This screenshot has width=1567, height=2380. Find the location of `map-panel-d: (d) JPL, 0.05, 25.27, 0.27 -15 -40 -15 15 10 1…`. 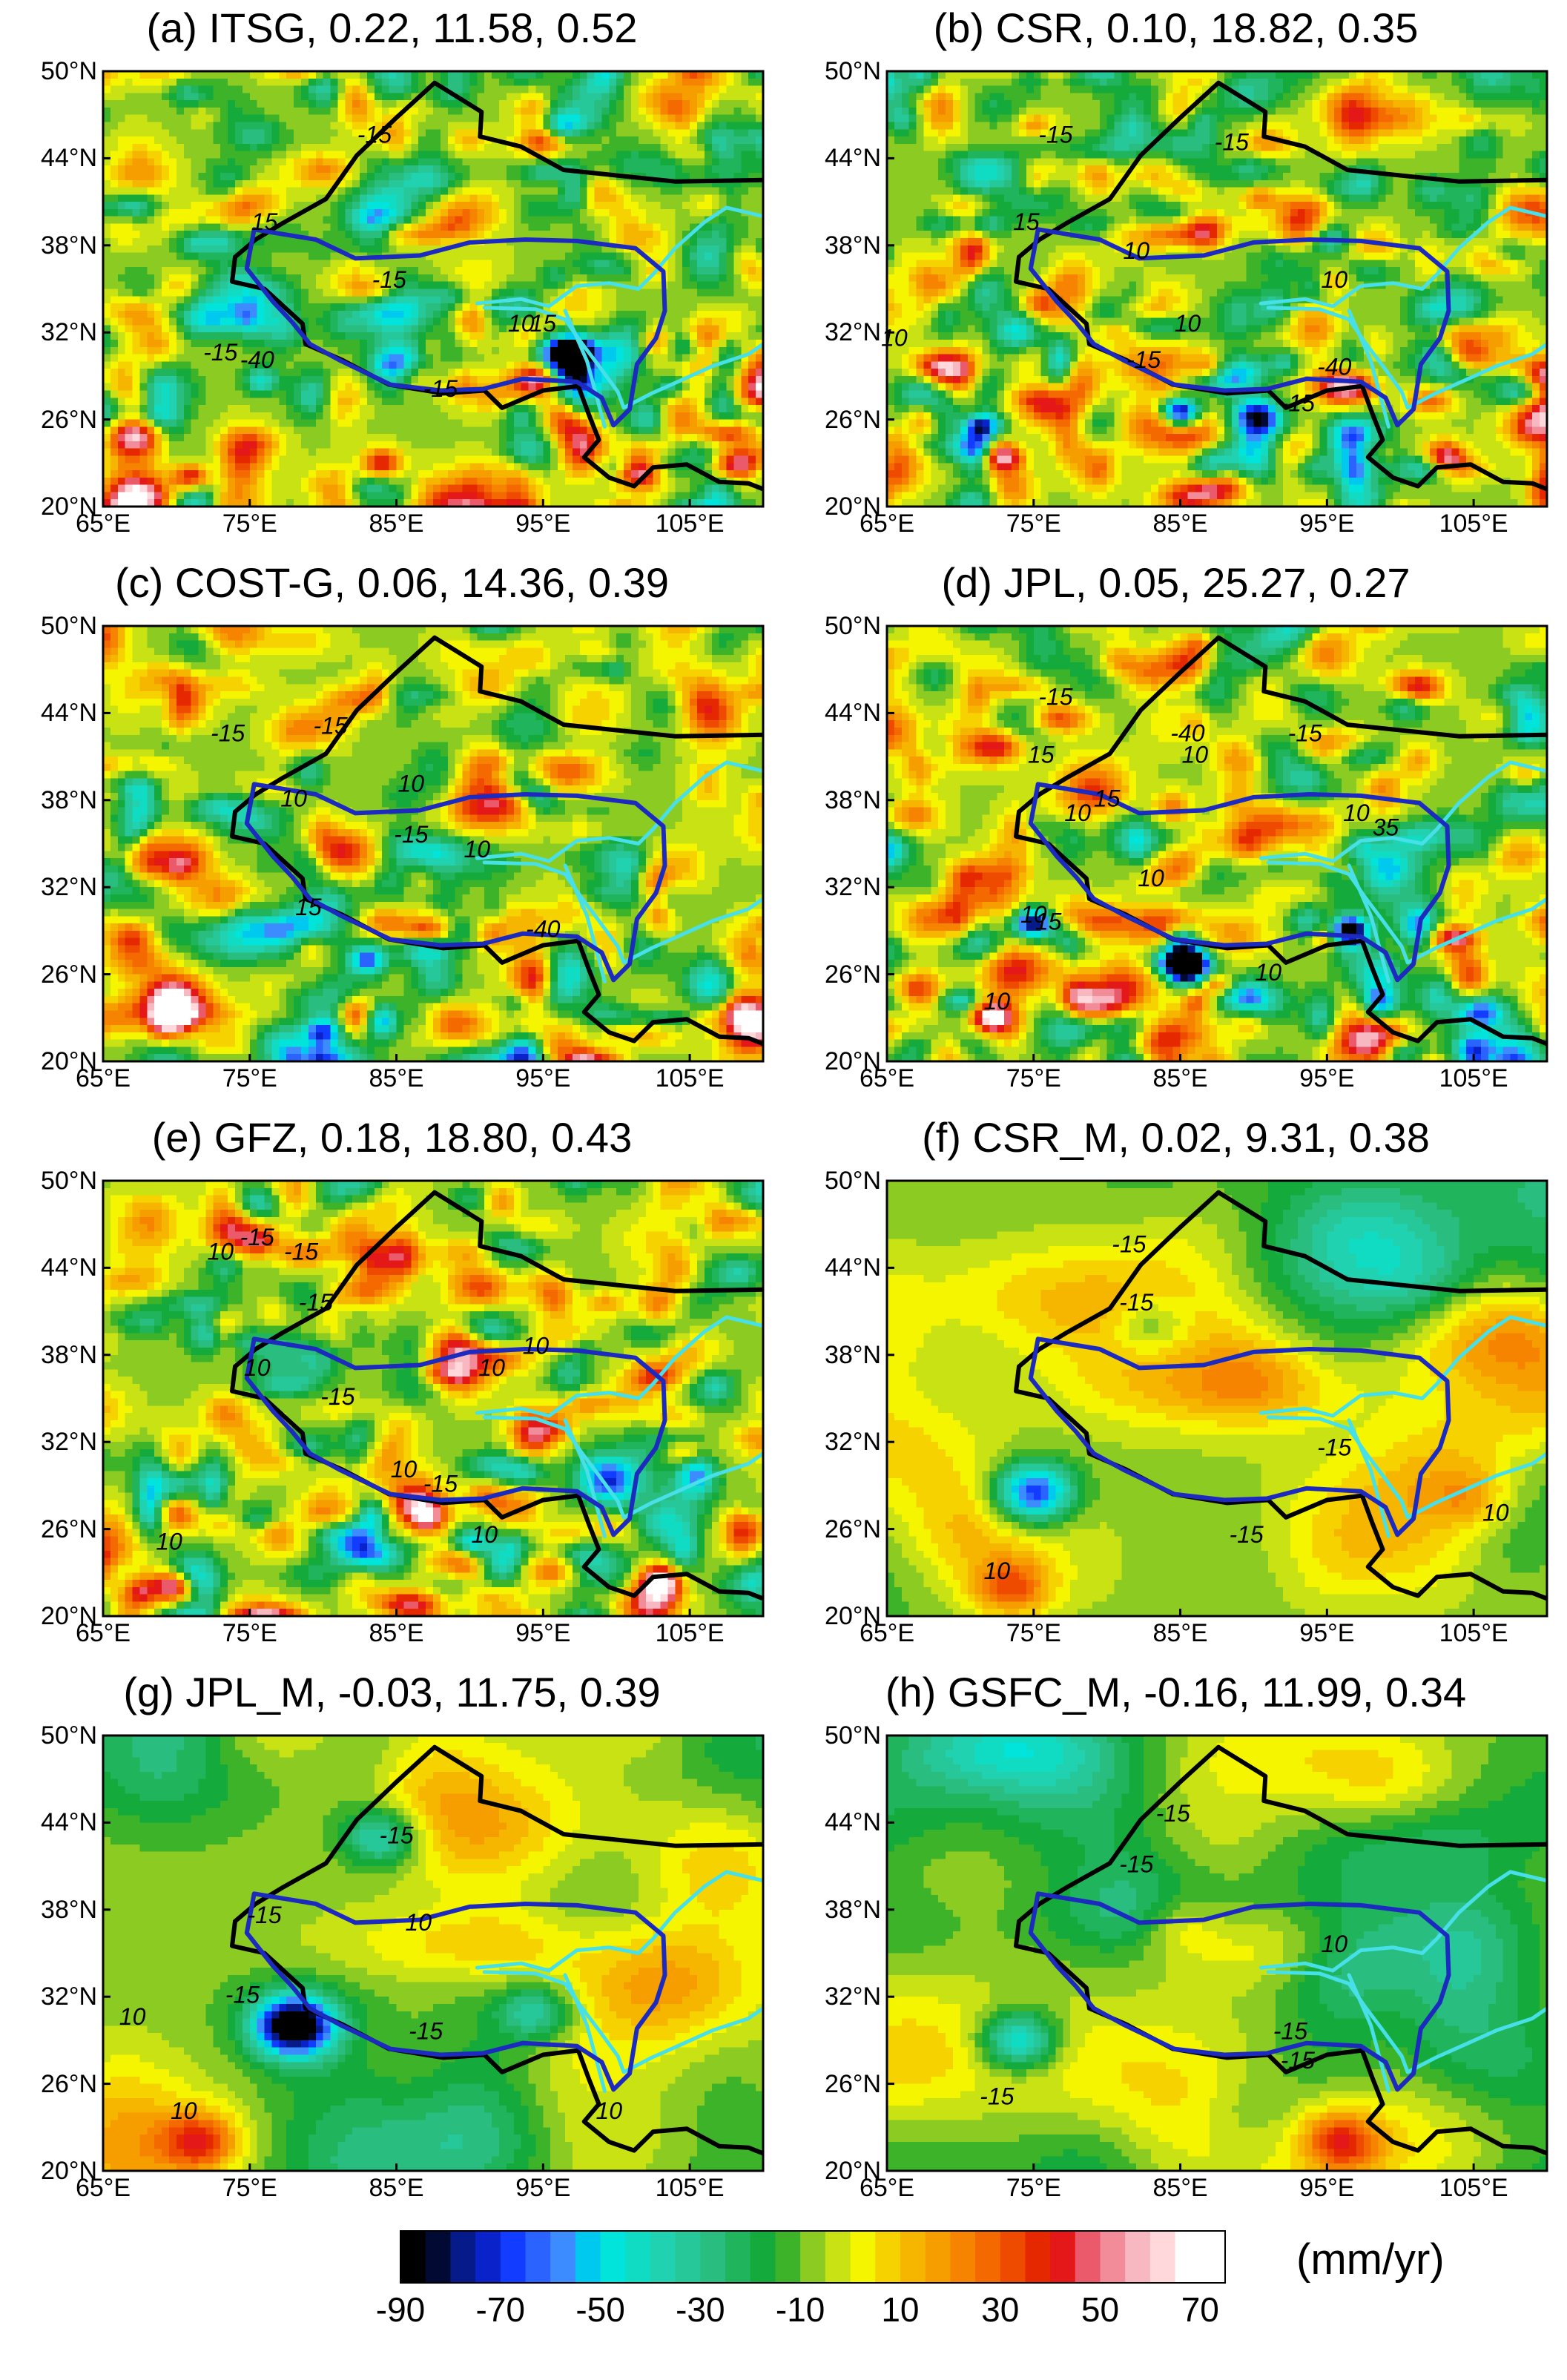

map-panel-d: (d) JPL, 0.05, 25.27, 0.27 -15 -40 -15 15 10 1… is located at coordinates (1175, 832).